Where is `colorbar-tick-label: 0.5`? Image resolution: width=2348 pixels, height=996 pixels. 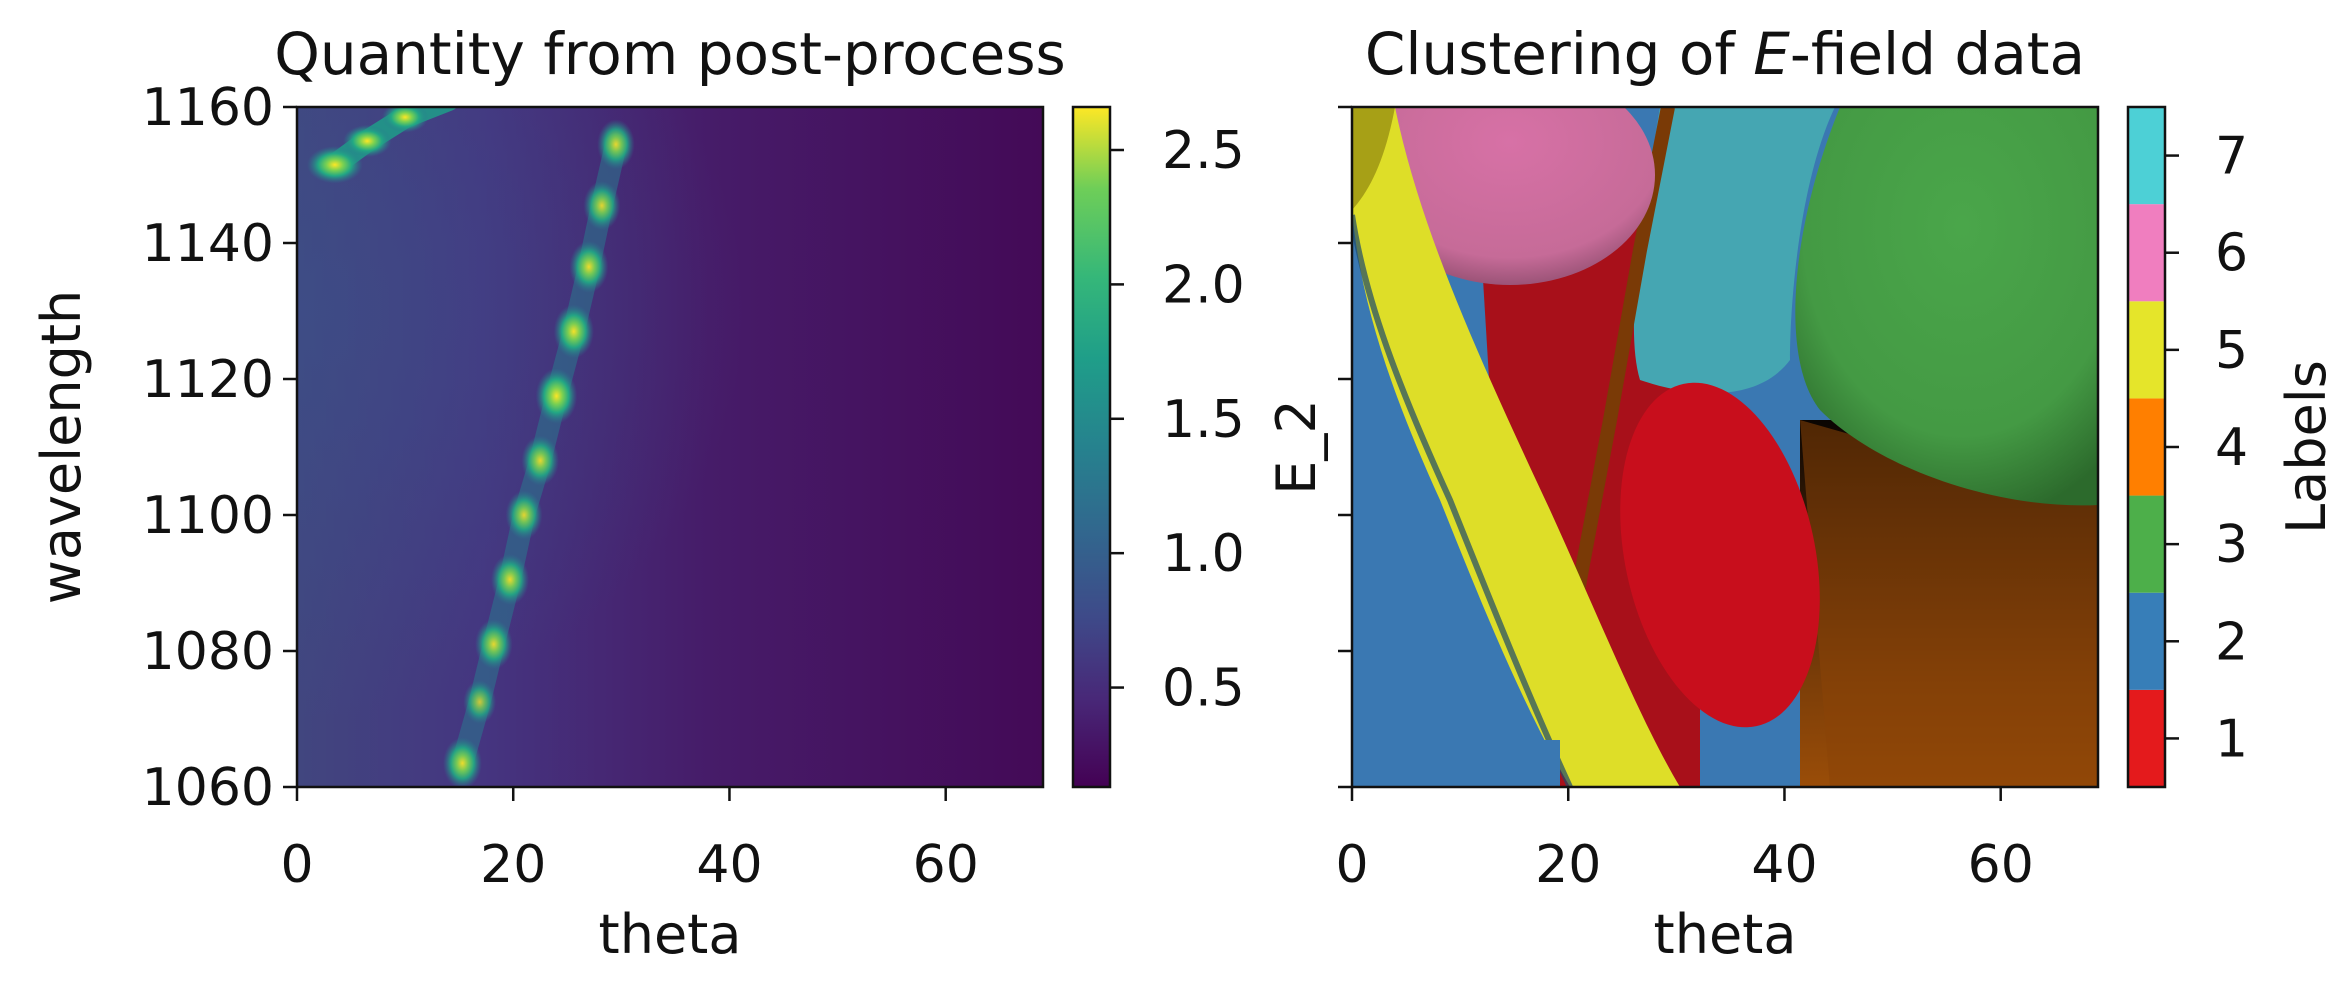
colorbar-tick-label: 0.5 is located at coordinates (1203, 689).